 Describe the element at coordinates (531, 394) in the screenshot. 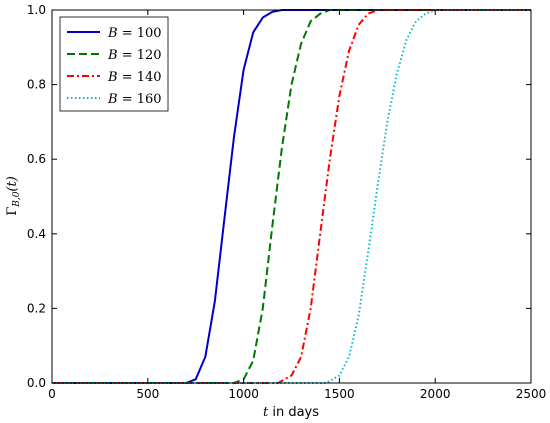

I see `x-tick-label: 2500` at that location.